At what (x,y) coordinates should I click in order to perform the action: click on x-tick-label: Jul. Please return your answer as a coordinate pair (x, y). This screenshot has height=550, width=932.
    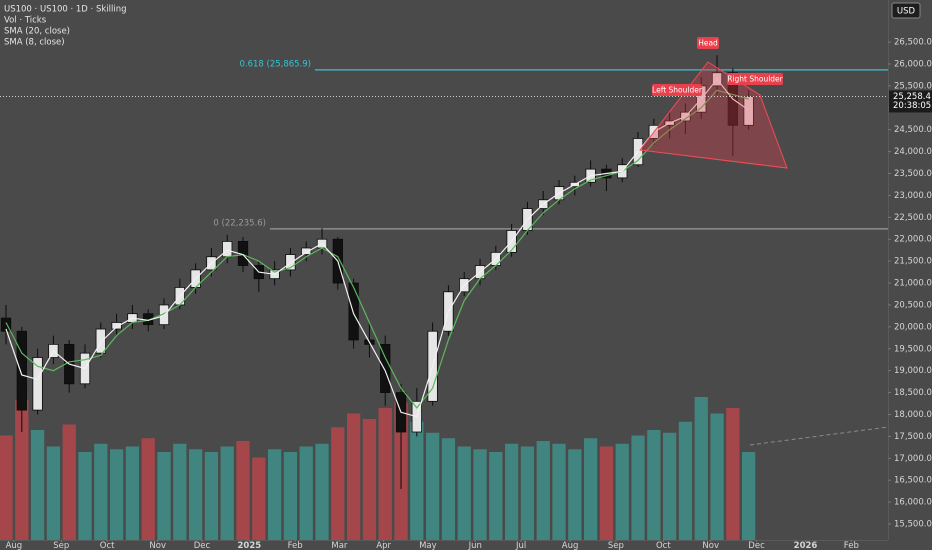
    Looking at the image, I should click on (520, 545).